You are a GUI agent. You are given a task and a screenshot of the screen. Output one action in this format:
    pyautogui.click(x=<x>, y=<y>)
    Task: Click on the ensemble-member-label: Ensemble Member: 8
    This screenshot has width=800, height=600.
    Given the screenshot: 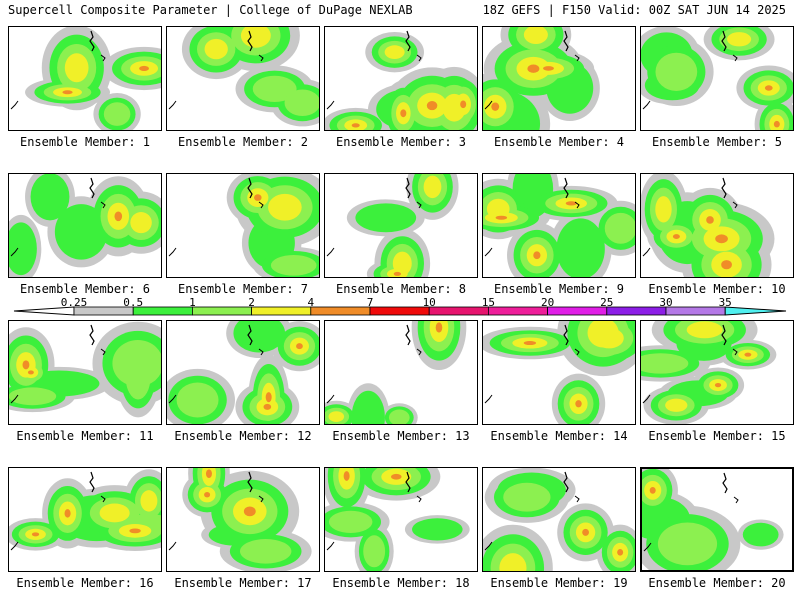 What is the action you would take?
    pyautogui.click(x=401, y=289)
    